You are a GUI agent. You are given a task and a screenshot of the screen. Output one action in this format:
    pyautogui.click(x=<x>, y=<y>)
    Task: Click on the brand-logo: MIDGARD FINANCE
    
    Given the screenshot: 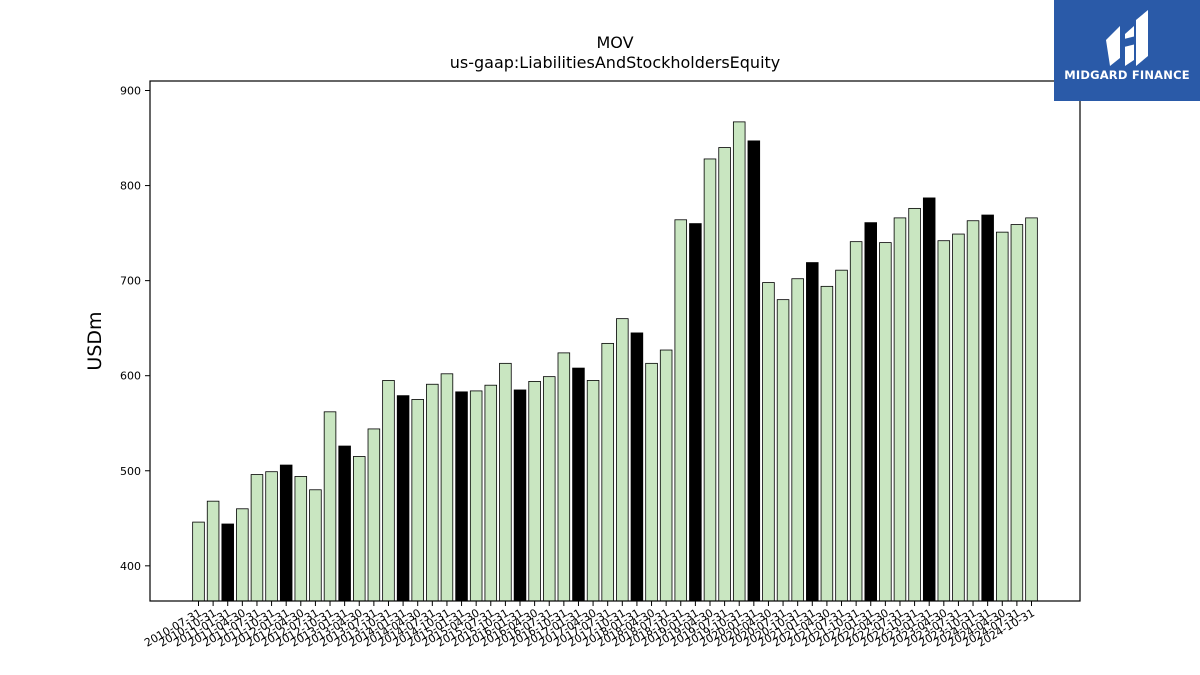 What is the action you would take?
    pyautogui.click(x=1127, y=50)
    